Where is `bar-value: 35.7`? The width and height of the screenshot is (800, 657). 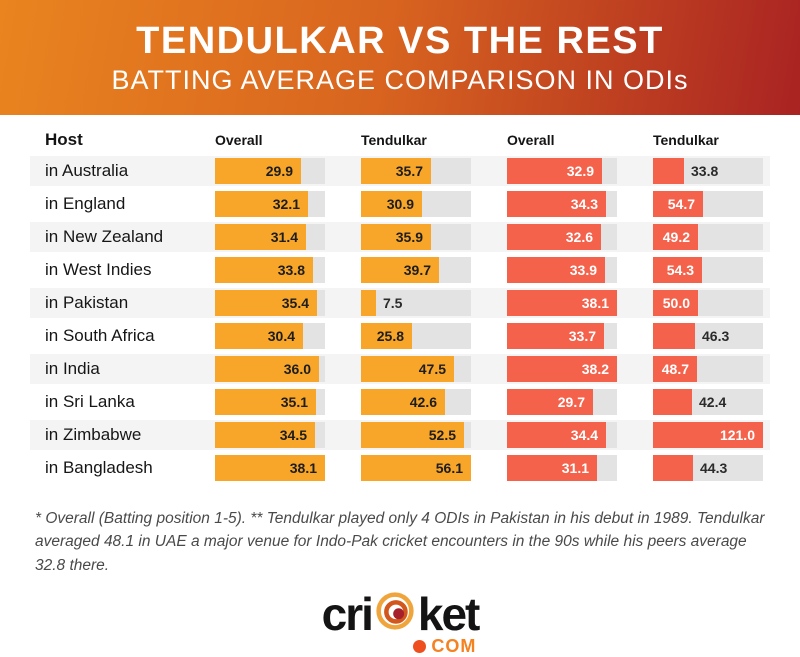
bar-value: 35.7 is located at coordinates (409, 171).